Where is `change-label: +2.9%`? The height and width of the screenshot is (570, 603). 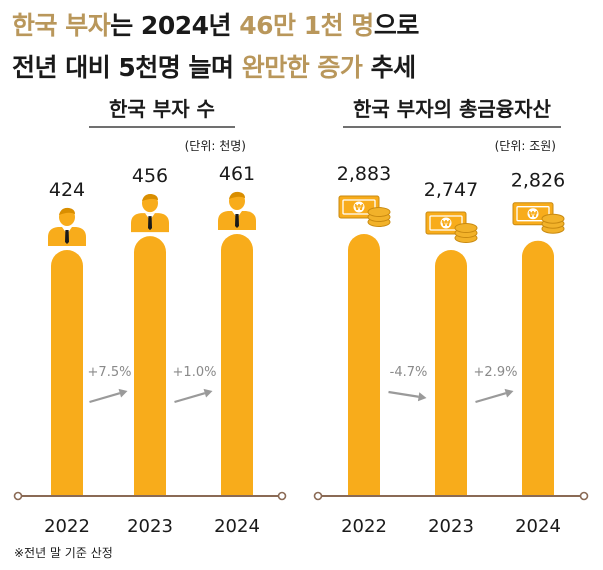 change-label: +2.9% is located at coordinates (496, 372).